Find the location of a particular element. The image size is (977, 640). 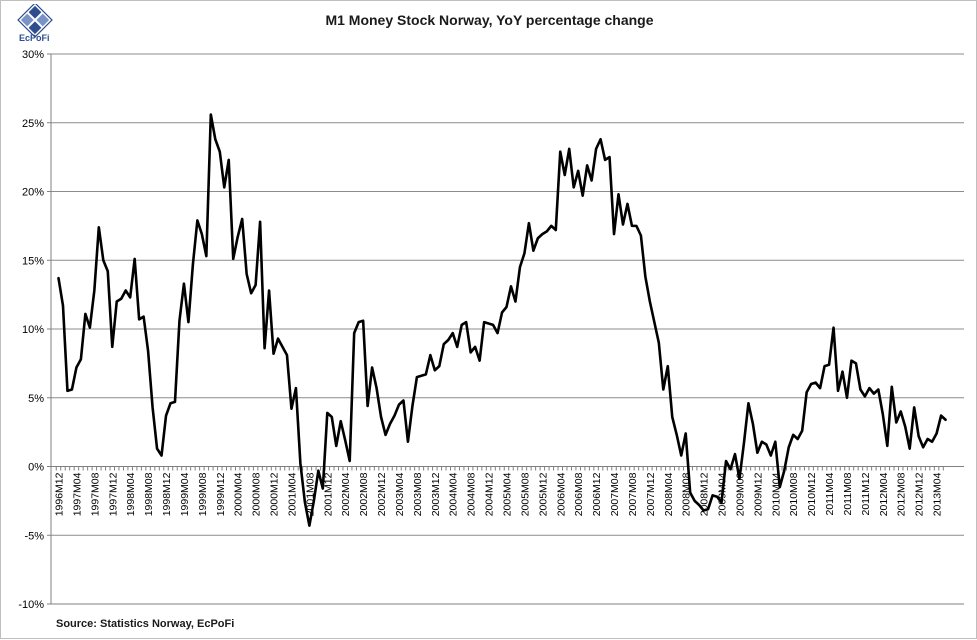

y-axis-ticks: 30% 25% 20% 15% 10% 5% 0% -5% -10% is located at coordinates (34, 330).